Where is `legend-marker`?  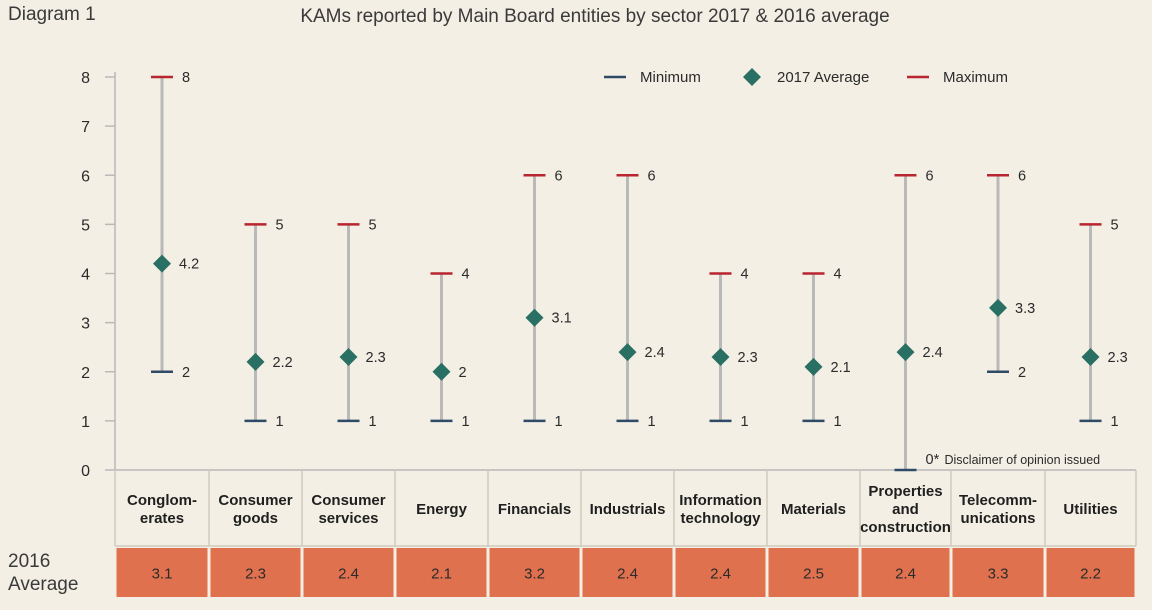
legend-marker is located at coordinates (752, 77).